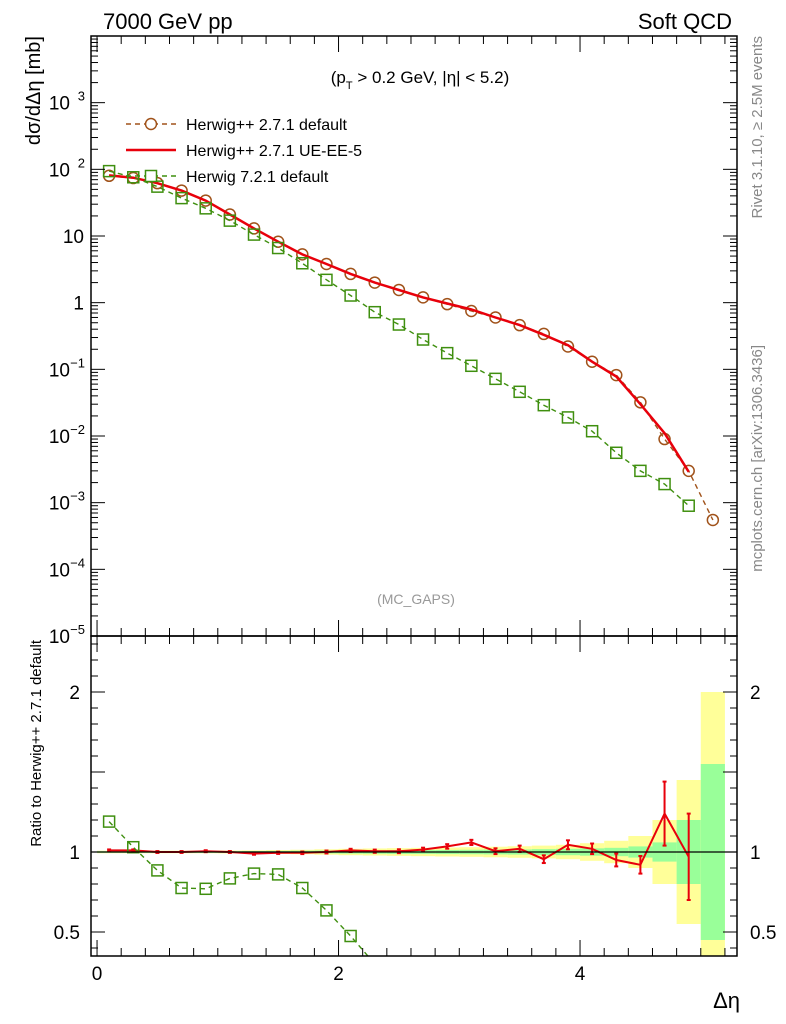 The height and width of the screenshot is (1024, 786). Describe the element at coordinates (73, 237) in the screenshot. I see `y-tick-label: 10` at that location.